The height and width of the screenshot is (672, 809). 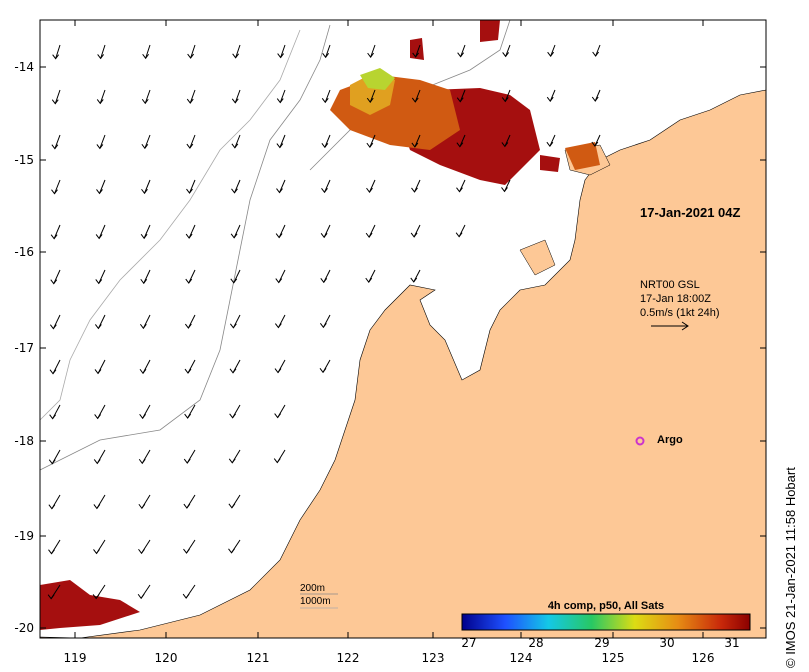 What do you see at coordinates (315, 595) in the screenshot?
I see `depth-legend: 200m 1000m` at bounding box center [315, 595].